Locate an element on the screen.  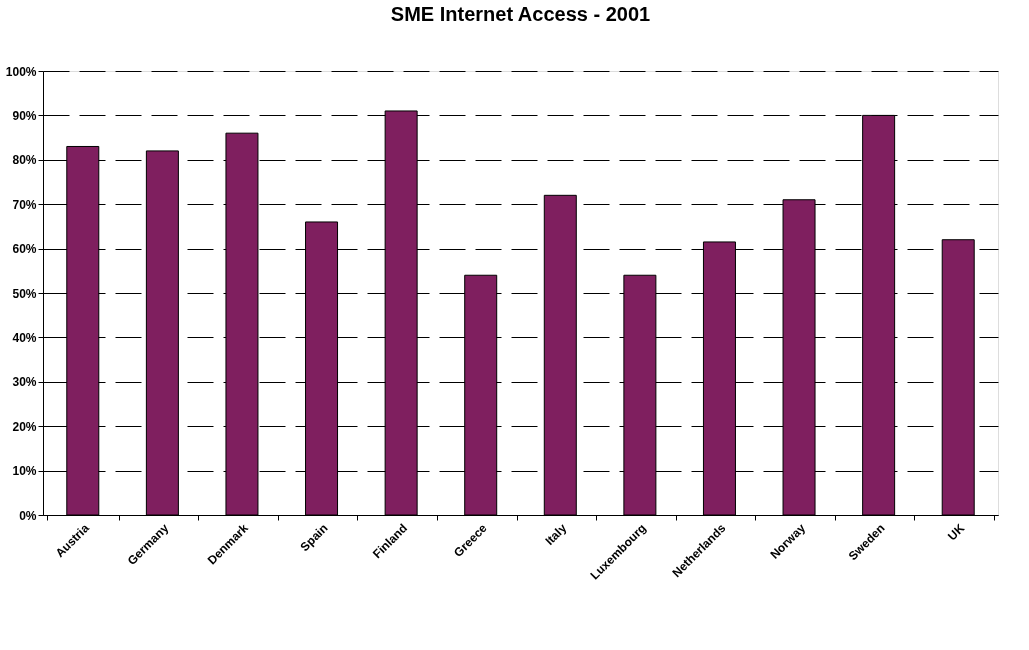
y-tick-label: 90% is located at coordinates (24, 115).